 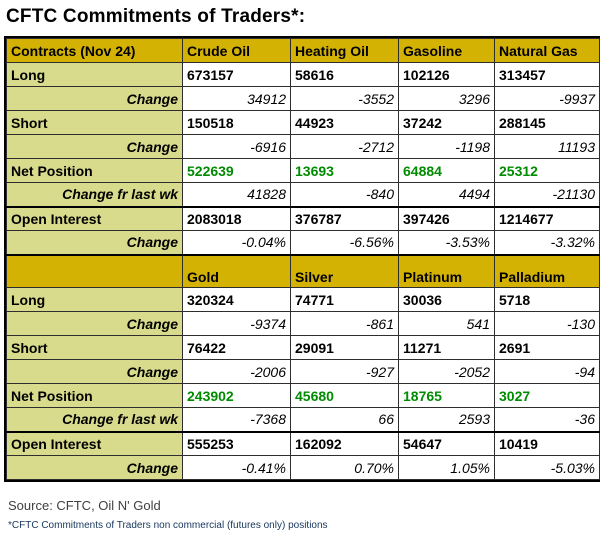 I want to click on metals-table-row: Open Interest 555253 162092 54647 10419, so click(x=303, y=443).